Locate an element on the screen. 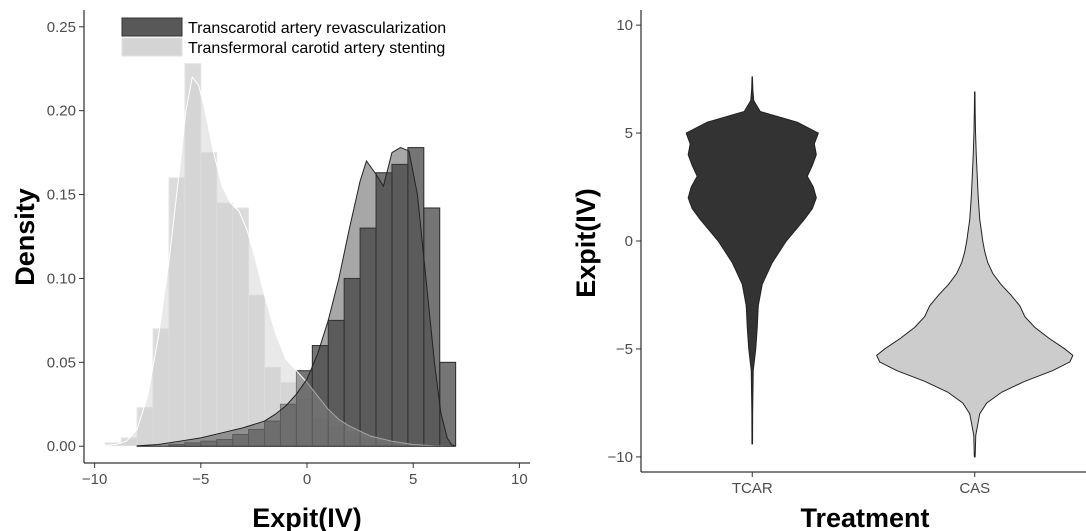 This screenshot has width=1086, height=531. y-tick-label: 0 is located at coordinates (629, 241).